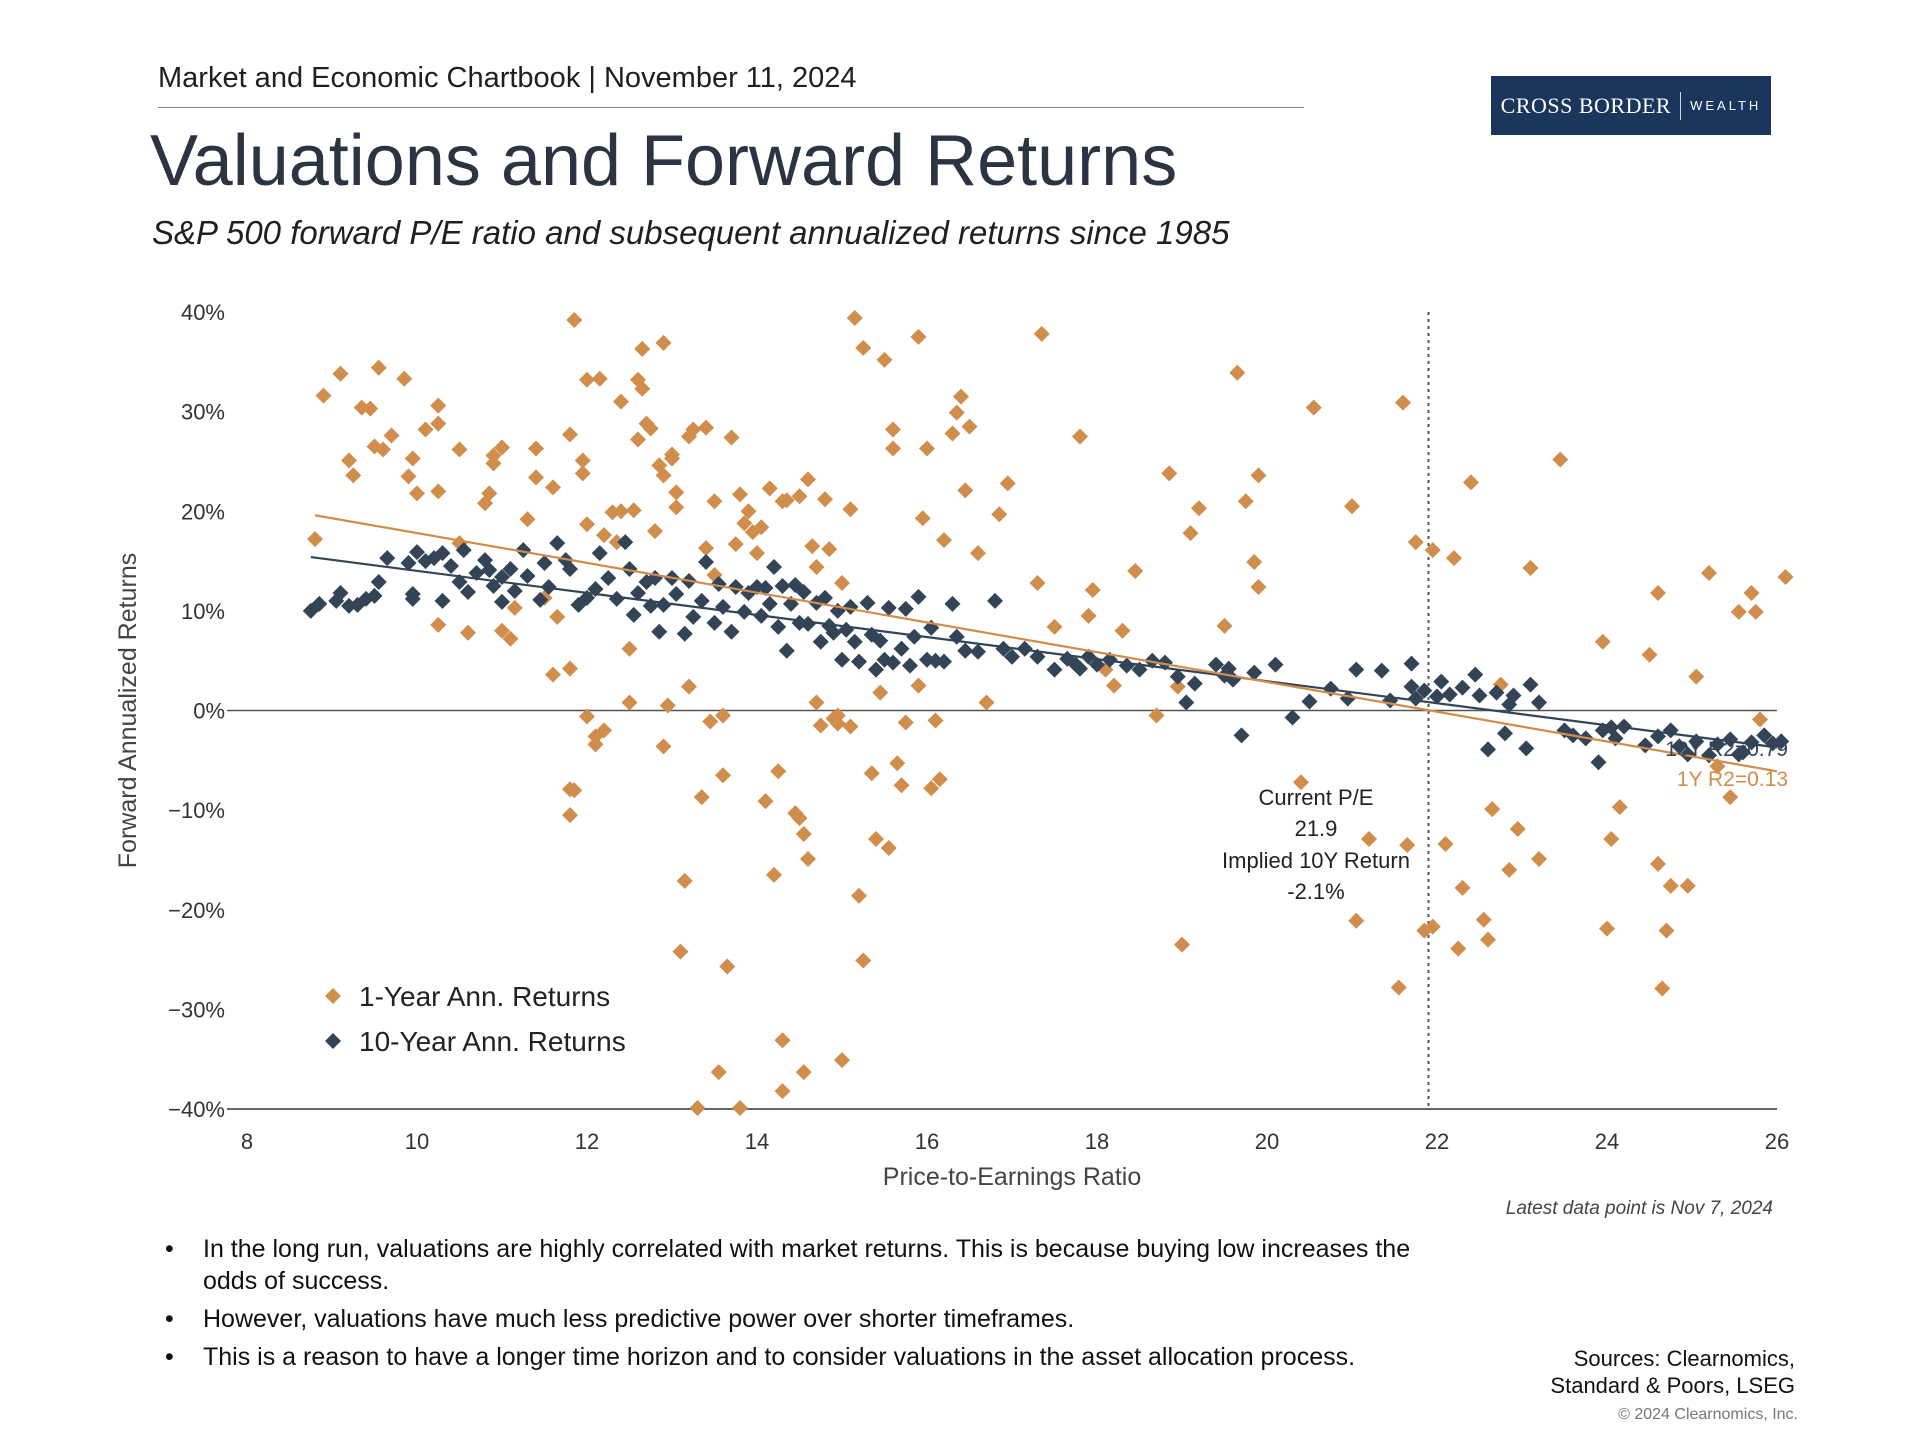 The image size is (1920, 1440). What do you see at coordinates (196, 1009) in the screenshot?
I see `y-tick-label: −30%` at bounding box center [196, 1009].